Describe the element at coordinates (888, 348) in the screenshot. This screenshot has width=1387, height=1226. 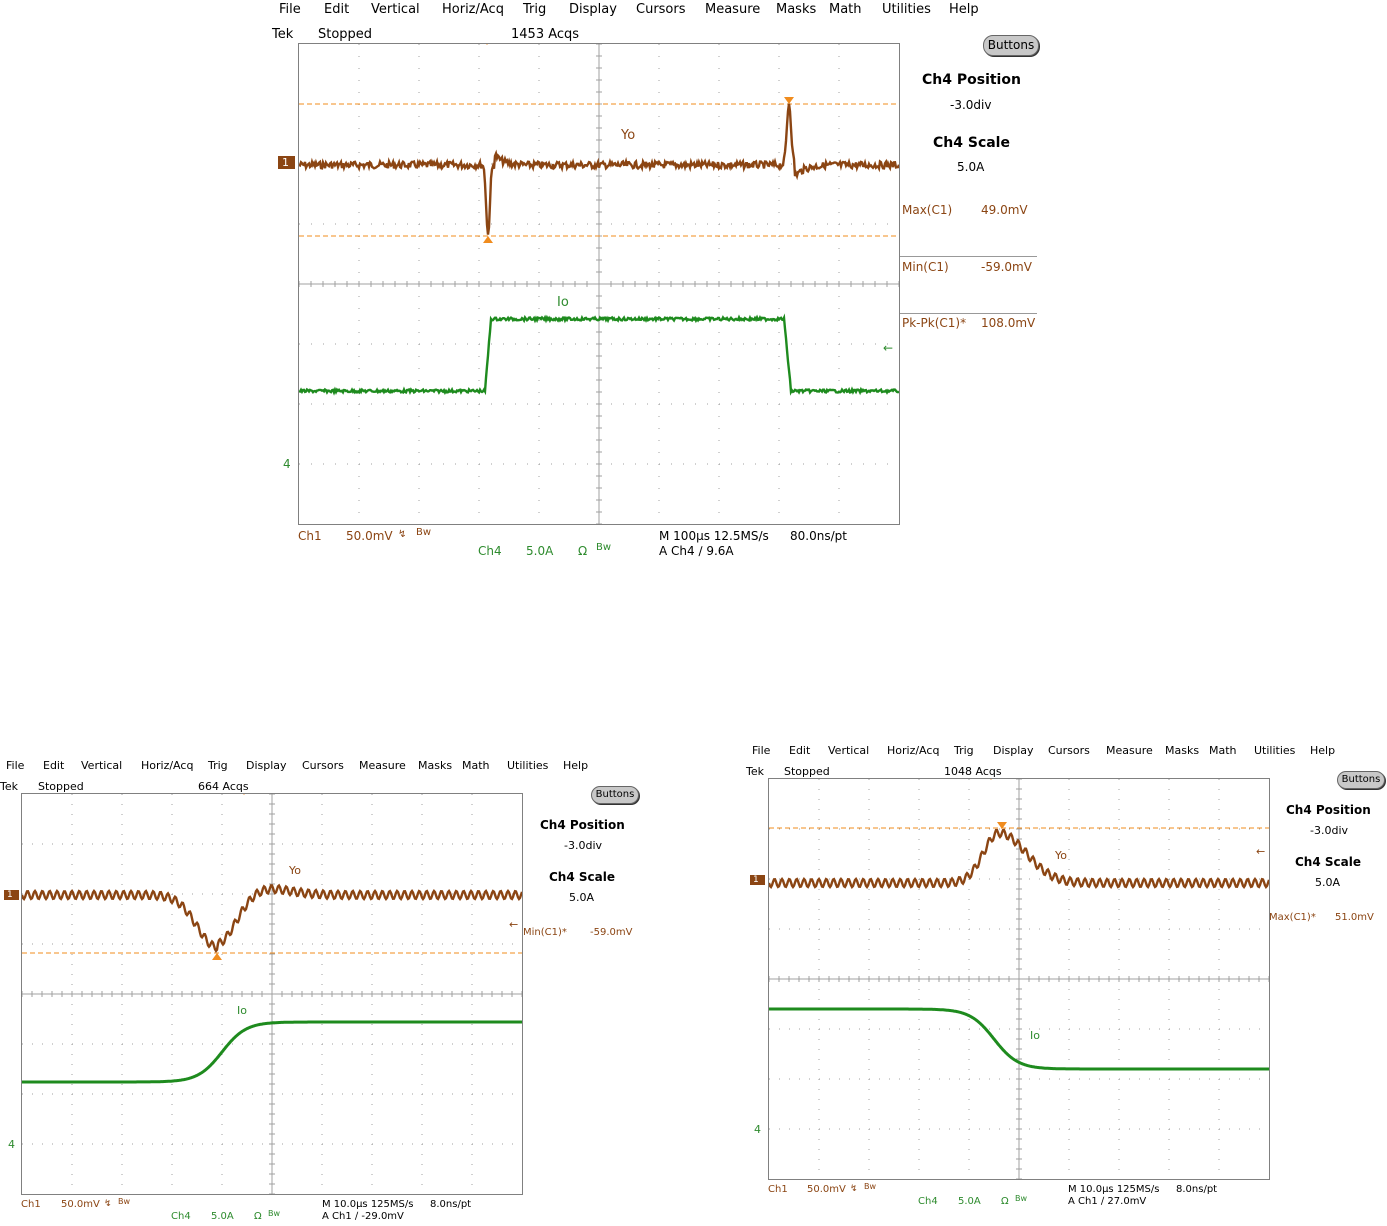
I see `ch4-trigger-level-arrow: ←` at that location.